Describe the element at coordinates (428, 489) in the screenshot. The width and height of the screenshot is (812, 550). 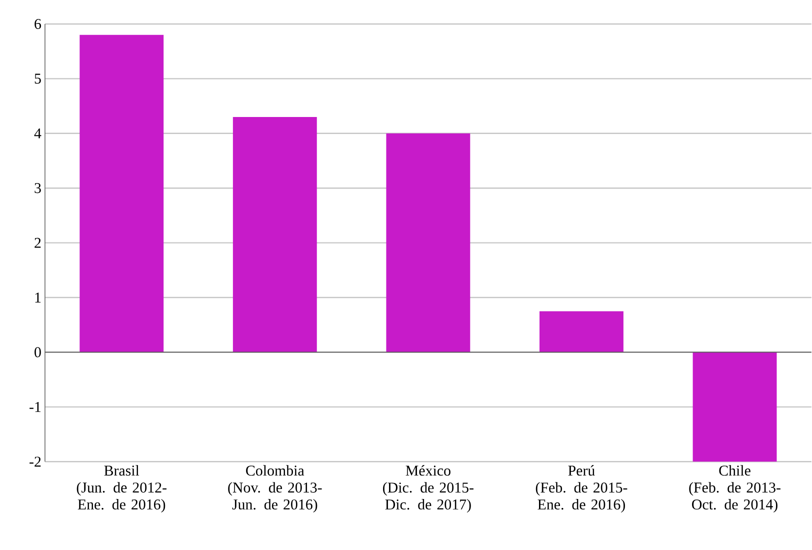
I see `x-tick-label: México (Dic. de 2015- Dic. de 2017)` at that location.